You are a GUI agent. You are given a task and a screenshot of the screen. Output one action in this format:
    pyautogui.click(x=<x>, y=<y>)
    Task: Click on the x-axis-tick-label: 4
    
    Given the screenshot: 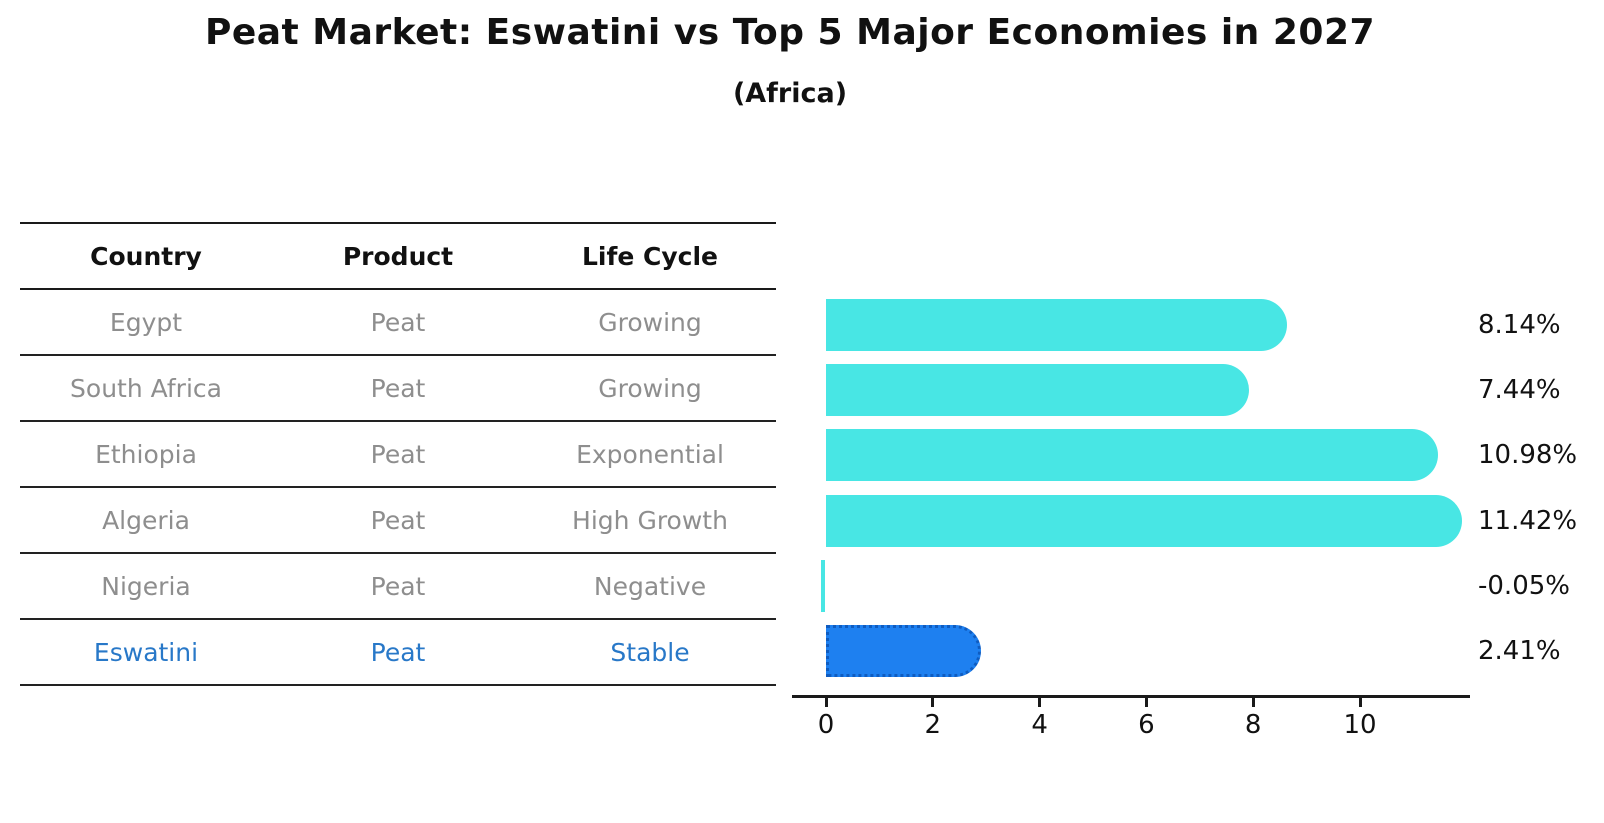 What is the action you would take?
    pyautogui.click(x=1039, y=725)
    